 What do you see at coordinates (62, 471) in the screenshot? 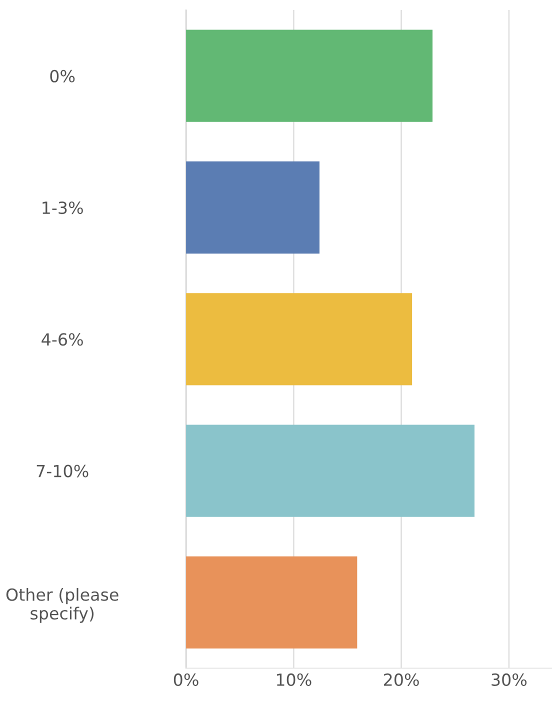
I see `y-tick-label: 7-10%` at bounding box center [62, 471].